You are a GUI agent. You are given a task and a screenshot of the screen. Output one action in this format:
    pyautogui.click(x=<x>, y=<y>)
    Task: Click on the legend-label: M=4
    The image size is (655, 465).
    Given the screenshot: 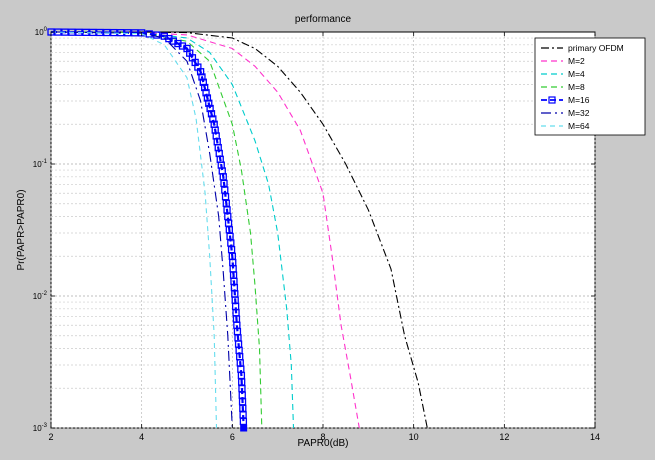 What is the action you would take?
    pyautogui.click(x=576, y=74)
    